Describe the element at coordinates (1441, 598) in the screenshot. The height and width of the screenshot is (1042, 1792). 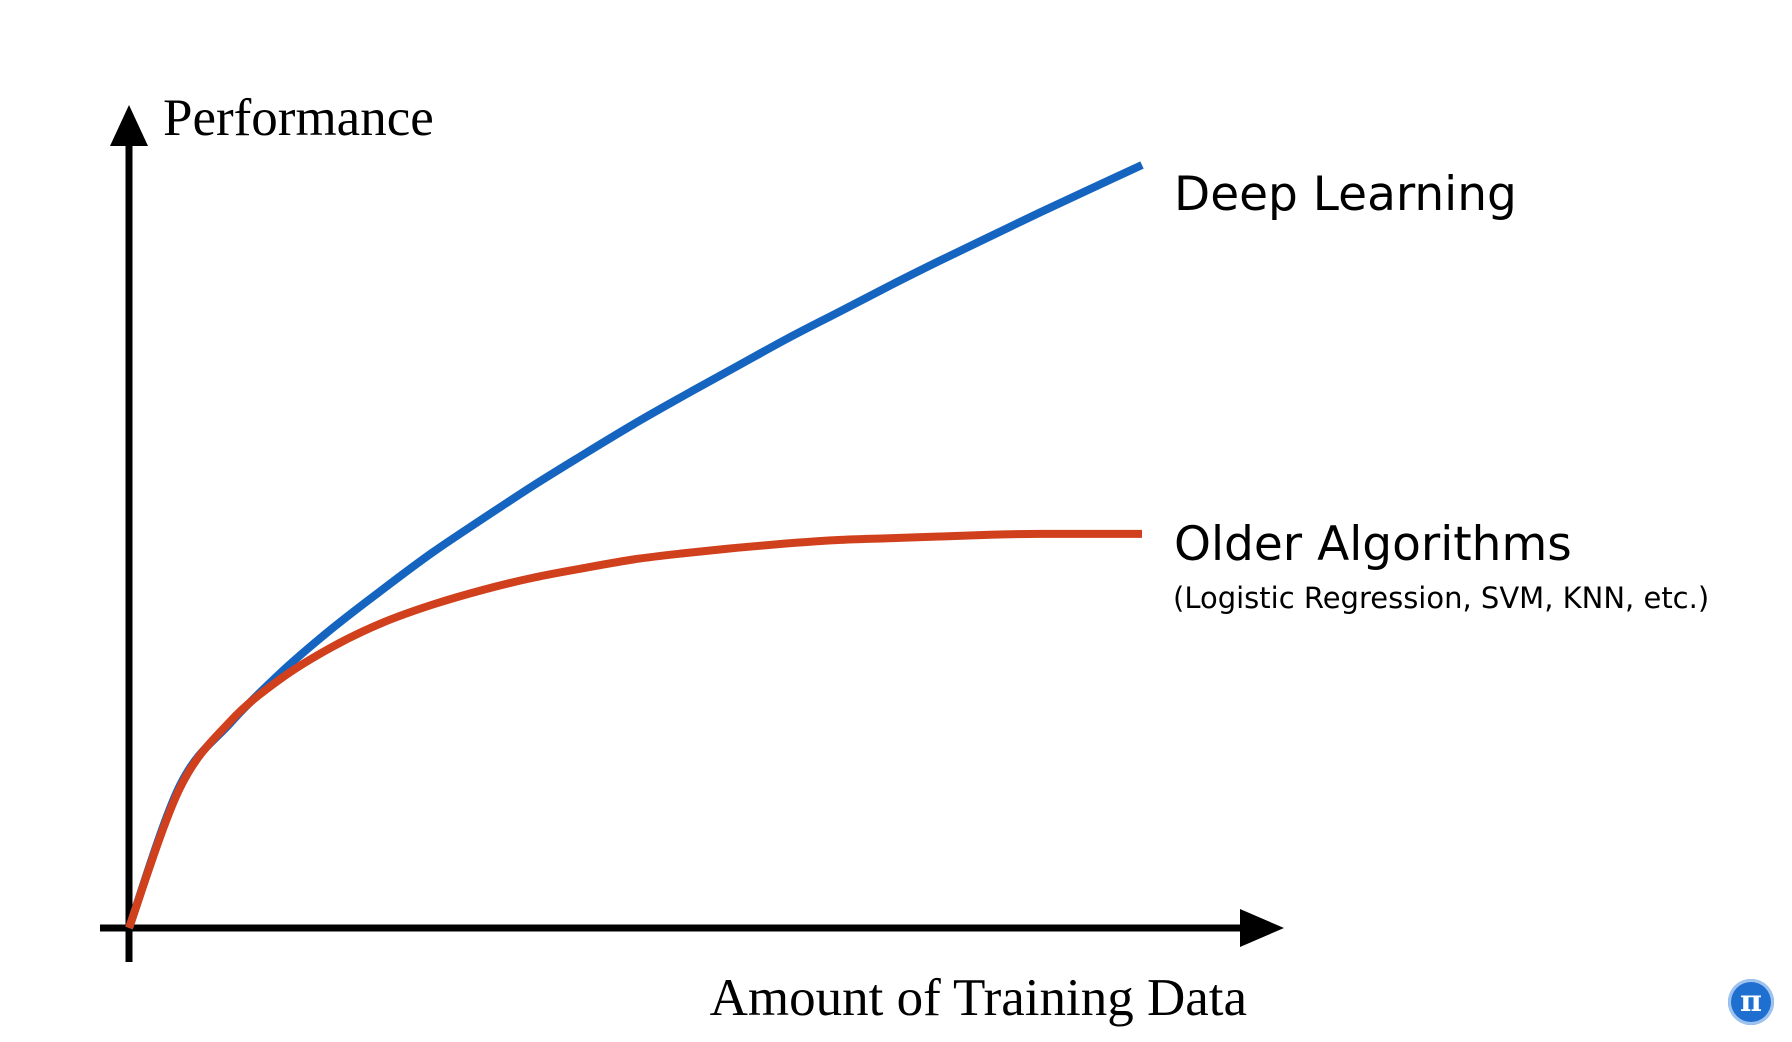
I see `series-sublabel-older-algorithms: (Logistic Regression, SVM, KNN, etc.)` at that location.